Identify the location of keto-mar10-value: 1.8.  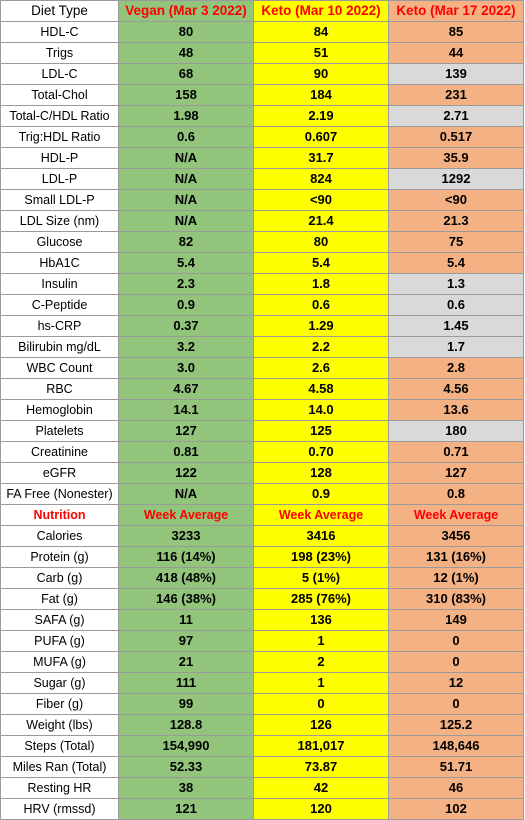
(321, 284).